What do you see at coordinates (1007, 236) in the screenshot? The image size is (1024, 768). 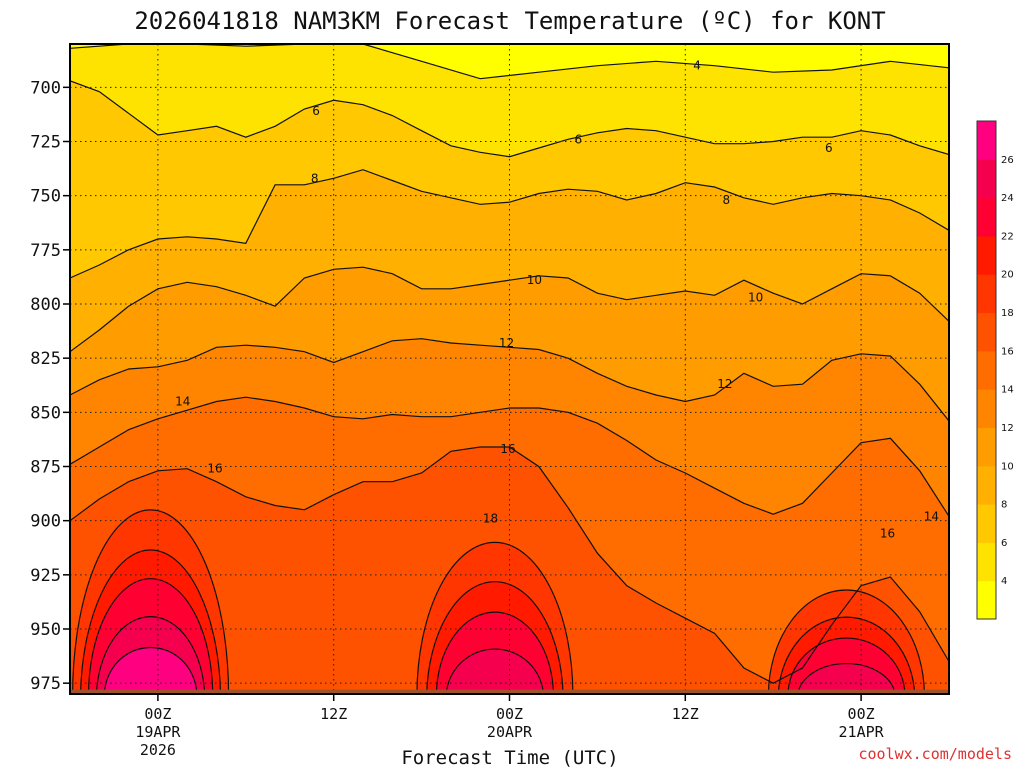 I see `colorbar-tick-label: 22` at bounding box center [1007, 236].